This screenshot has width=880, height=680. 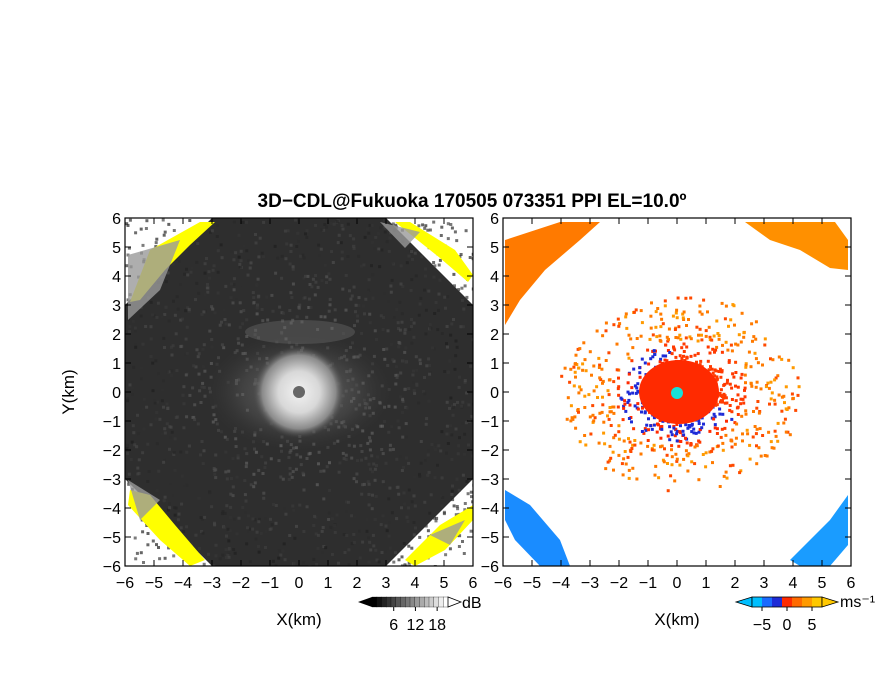 What do you see at coordinates (857, 602) in the screenshot?
I see `right-colorbar-unit: ms⁻¹` at bounding box center [857, 602].